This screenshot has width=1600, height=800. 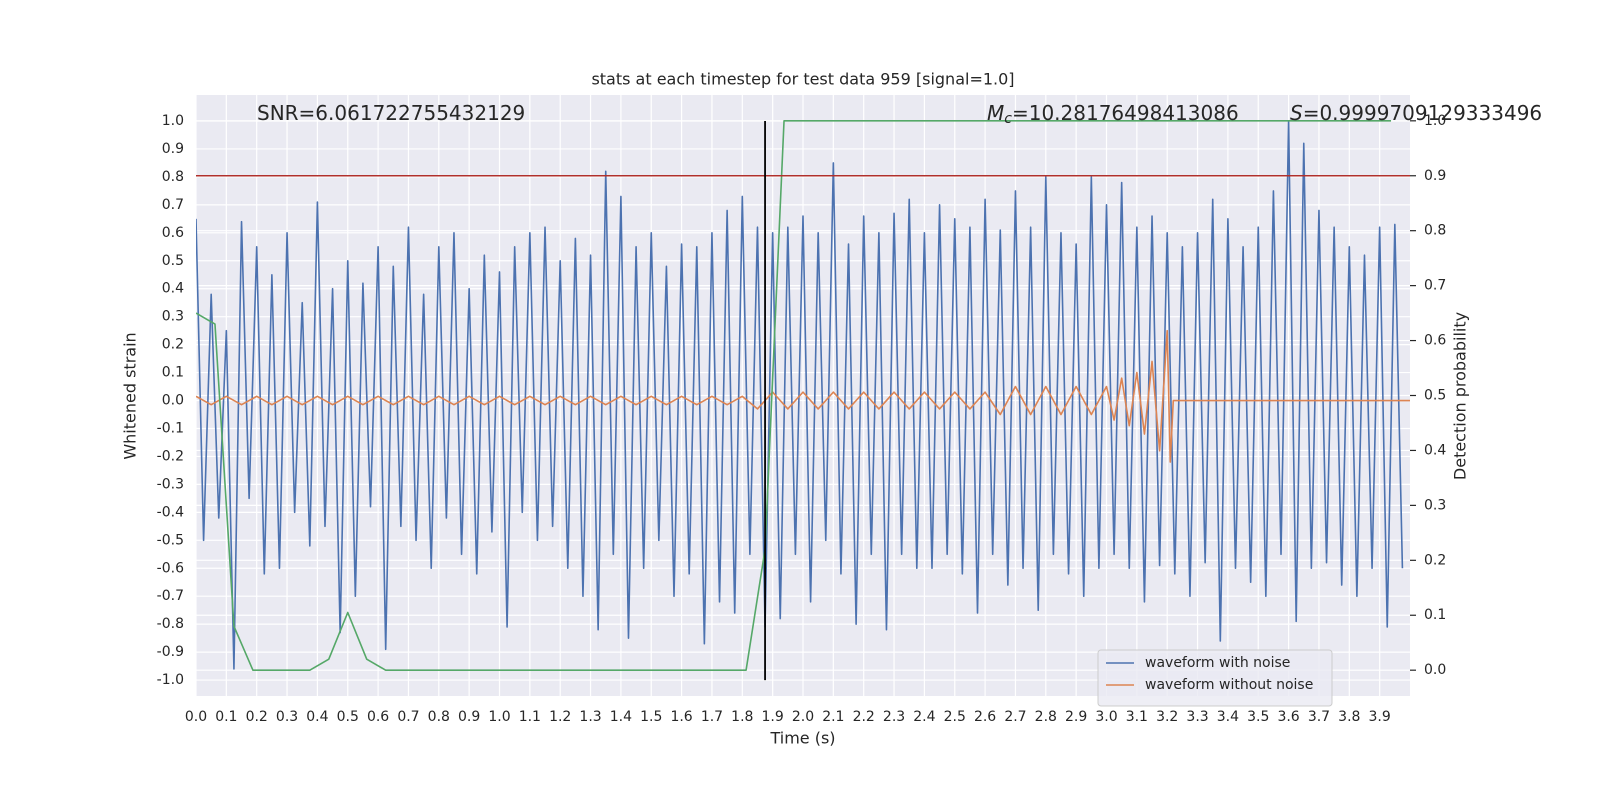 What do you see at coordinates (985, 717) in the screenshot?
I see `x-tick-label: 2.6` at bounding box center [985, 717].